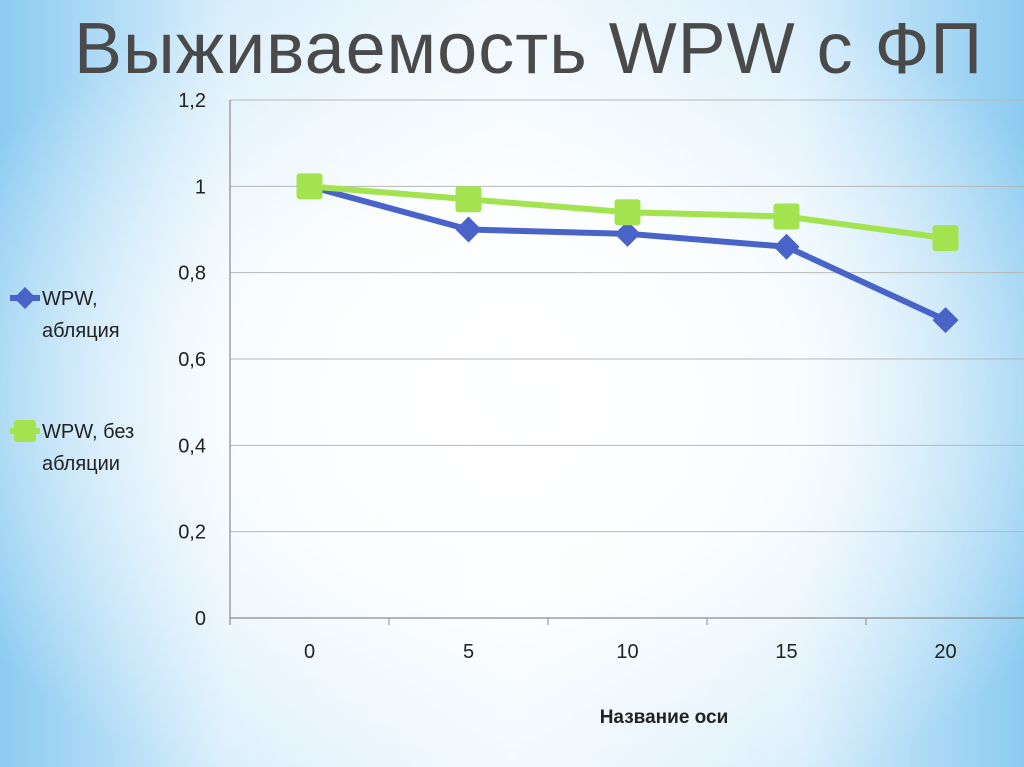  Describe the element at coordinates (81, 464) in the screenshot. I see `legend-label-no-ablation: абляции` at that location.